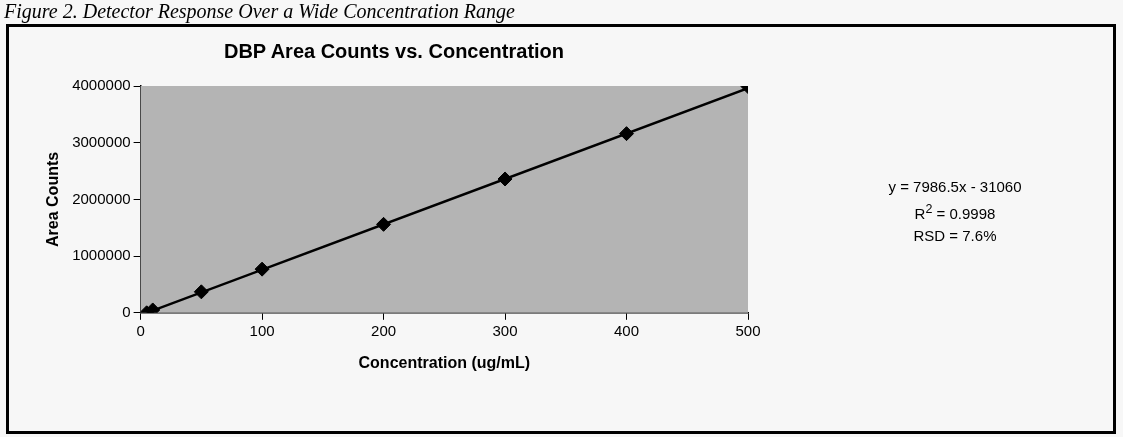 The image size is (1123, 437). What do you see at coordinates (627, 330) in the screenshot?
I see `x-tick-label: 400` at bounding box center [627, 330].